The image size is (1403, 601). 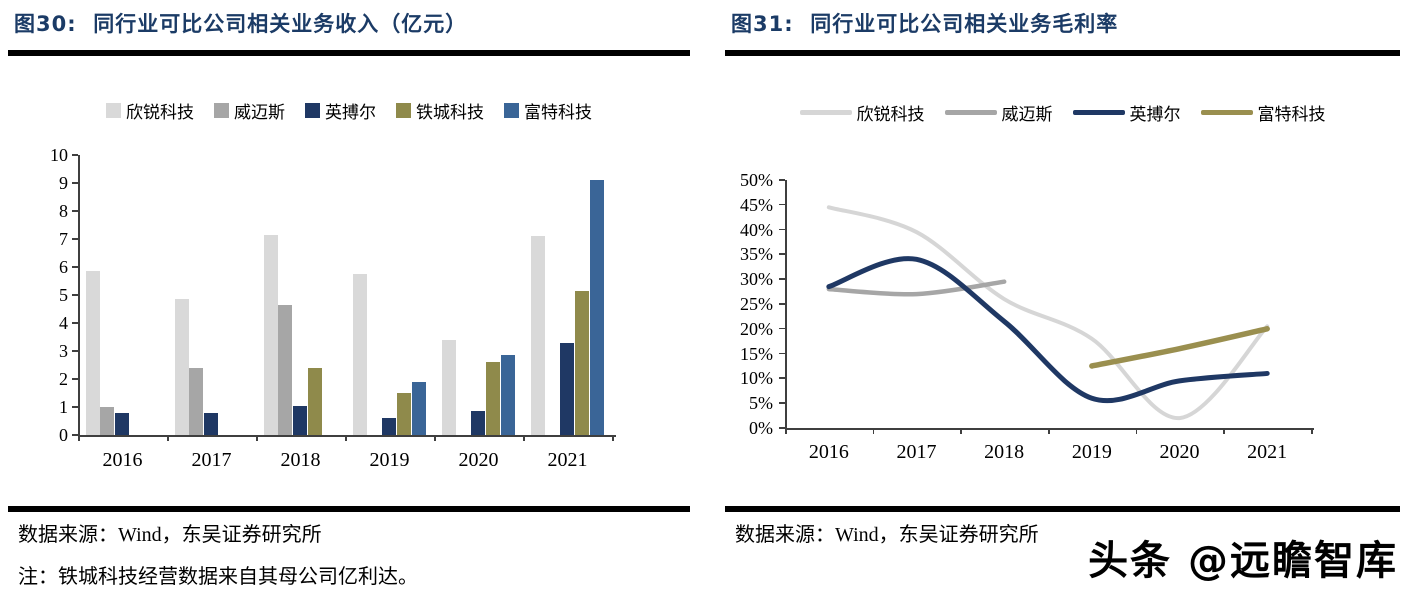 I want to click on x-axis-category-label: 2017, so click(x=916, y=452).